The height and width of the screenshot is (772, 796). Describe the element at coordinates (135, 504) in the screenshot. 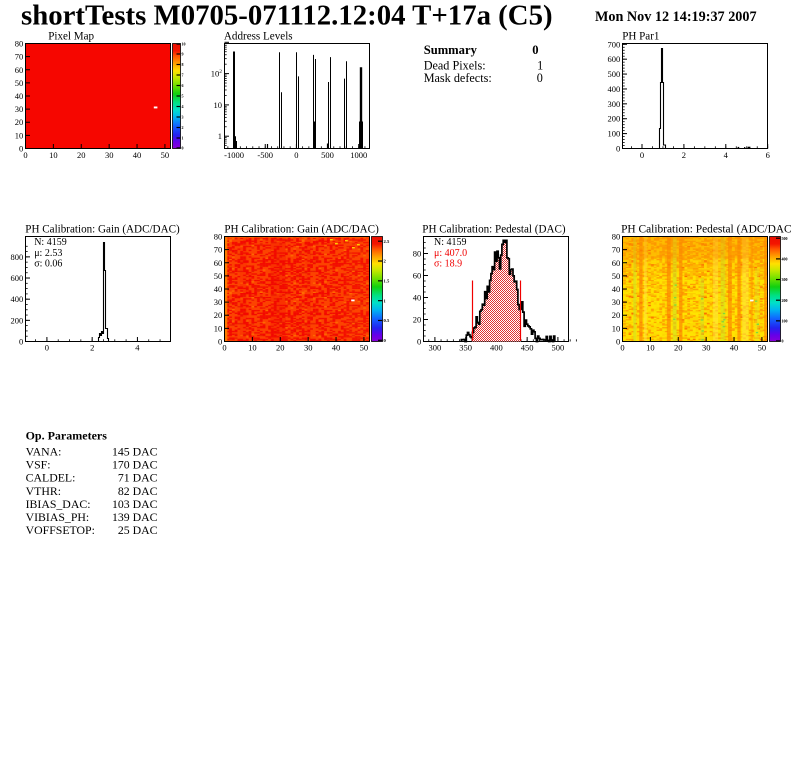

I see `svg-text: 103 DAC` at that location.